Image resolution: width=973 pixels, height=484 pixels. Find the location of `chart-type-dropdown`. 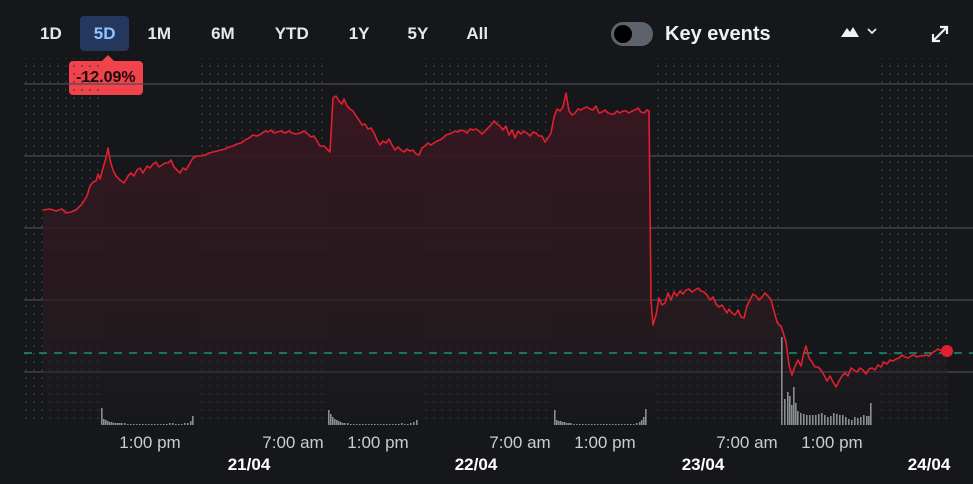

chart-type-dropdown is located at coordinates (859, 31).